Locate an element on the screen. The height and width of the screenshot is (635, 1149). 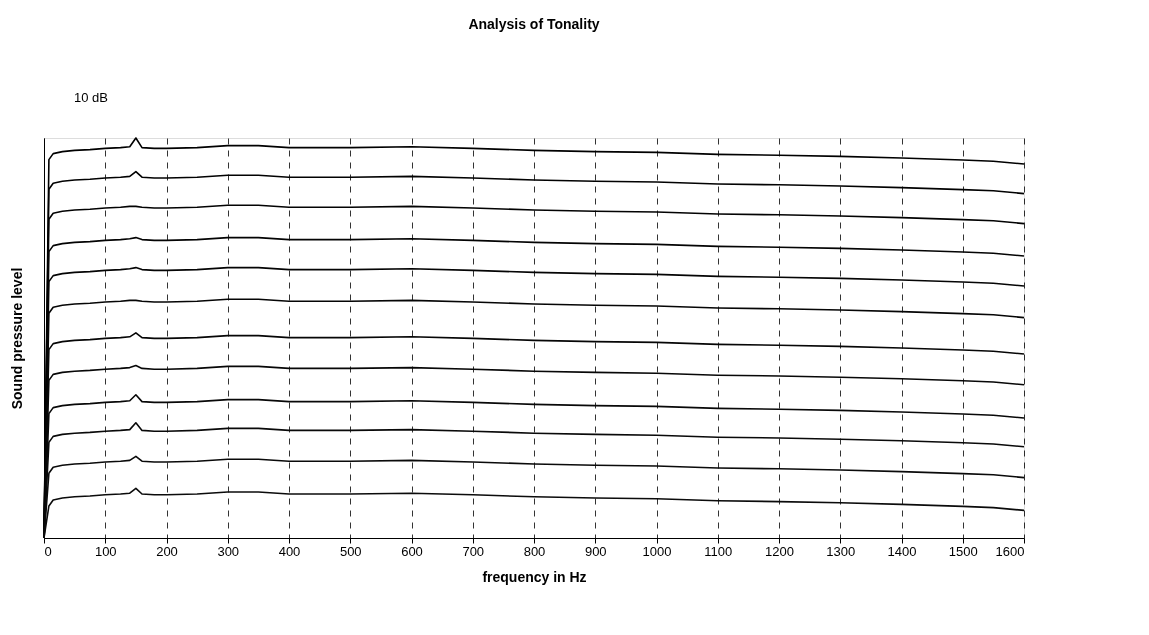
x-tick-label: 700 is located at coordinates (473, 551).